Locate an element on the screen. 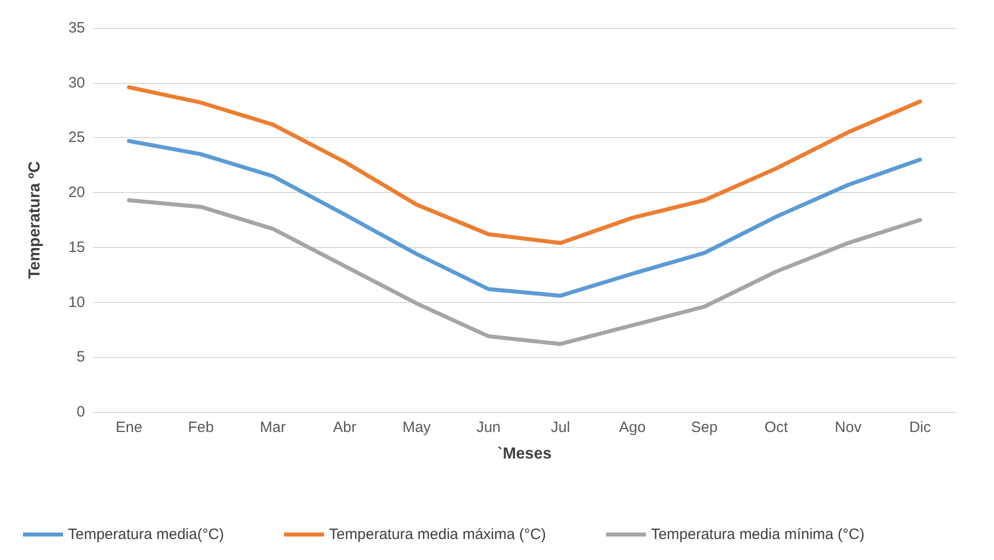 The height and width of the screenshot is (560, 994). x-tick-label: Nov is located at coordinates (848, 427).